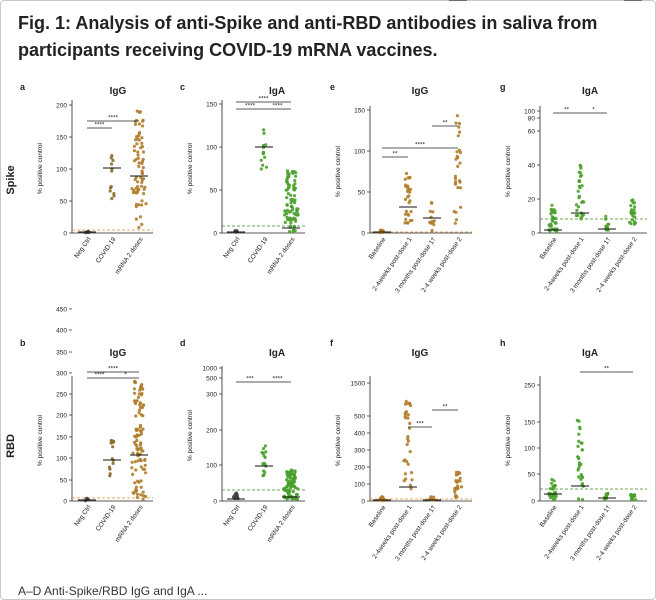 Image resolution: width=656 pixels, height=600 pixels. What do you see at coordinates (113, 118) in the screenshot?
I see `sig-label-a: ****` at bounding box center [113, 118].